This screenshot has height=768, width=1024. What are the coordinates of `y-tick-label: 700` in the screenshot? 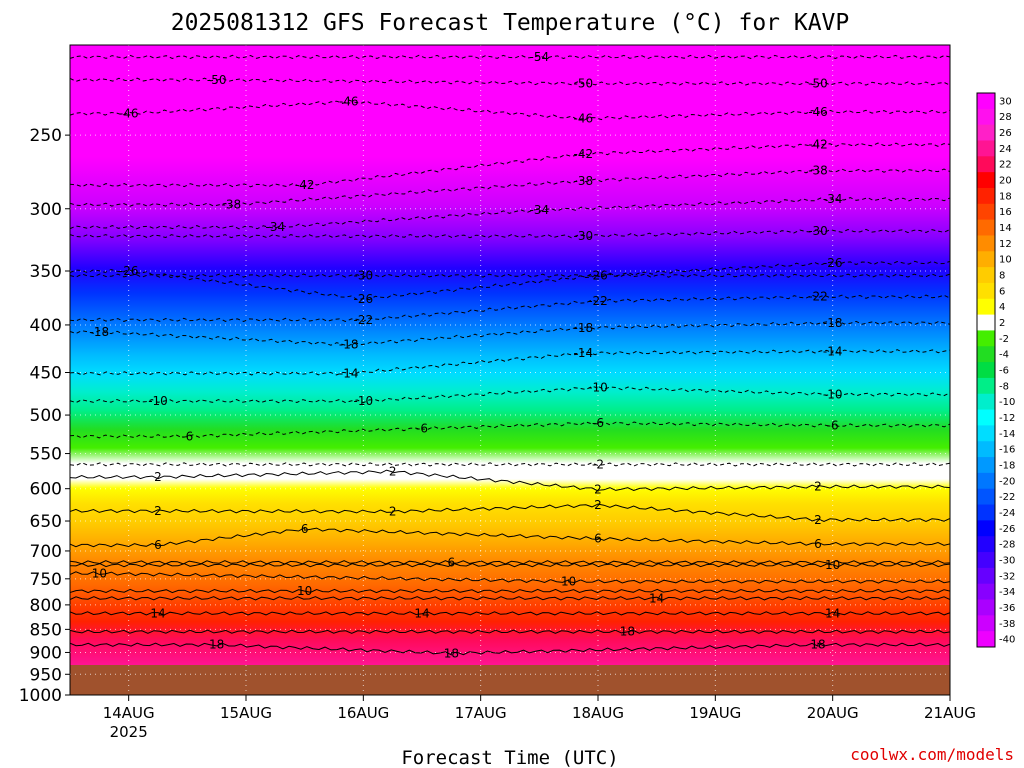 It's located at (46, 552).